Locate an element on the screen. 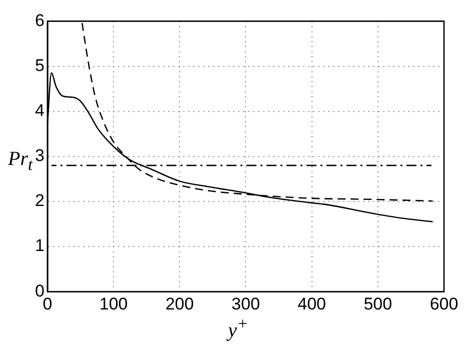  x-tick-label: 400 is located at coordinates (312, 304).